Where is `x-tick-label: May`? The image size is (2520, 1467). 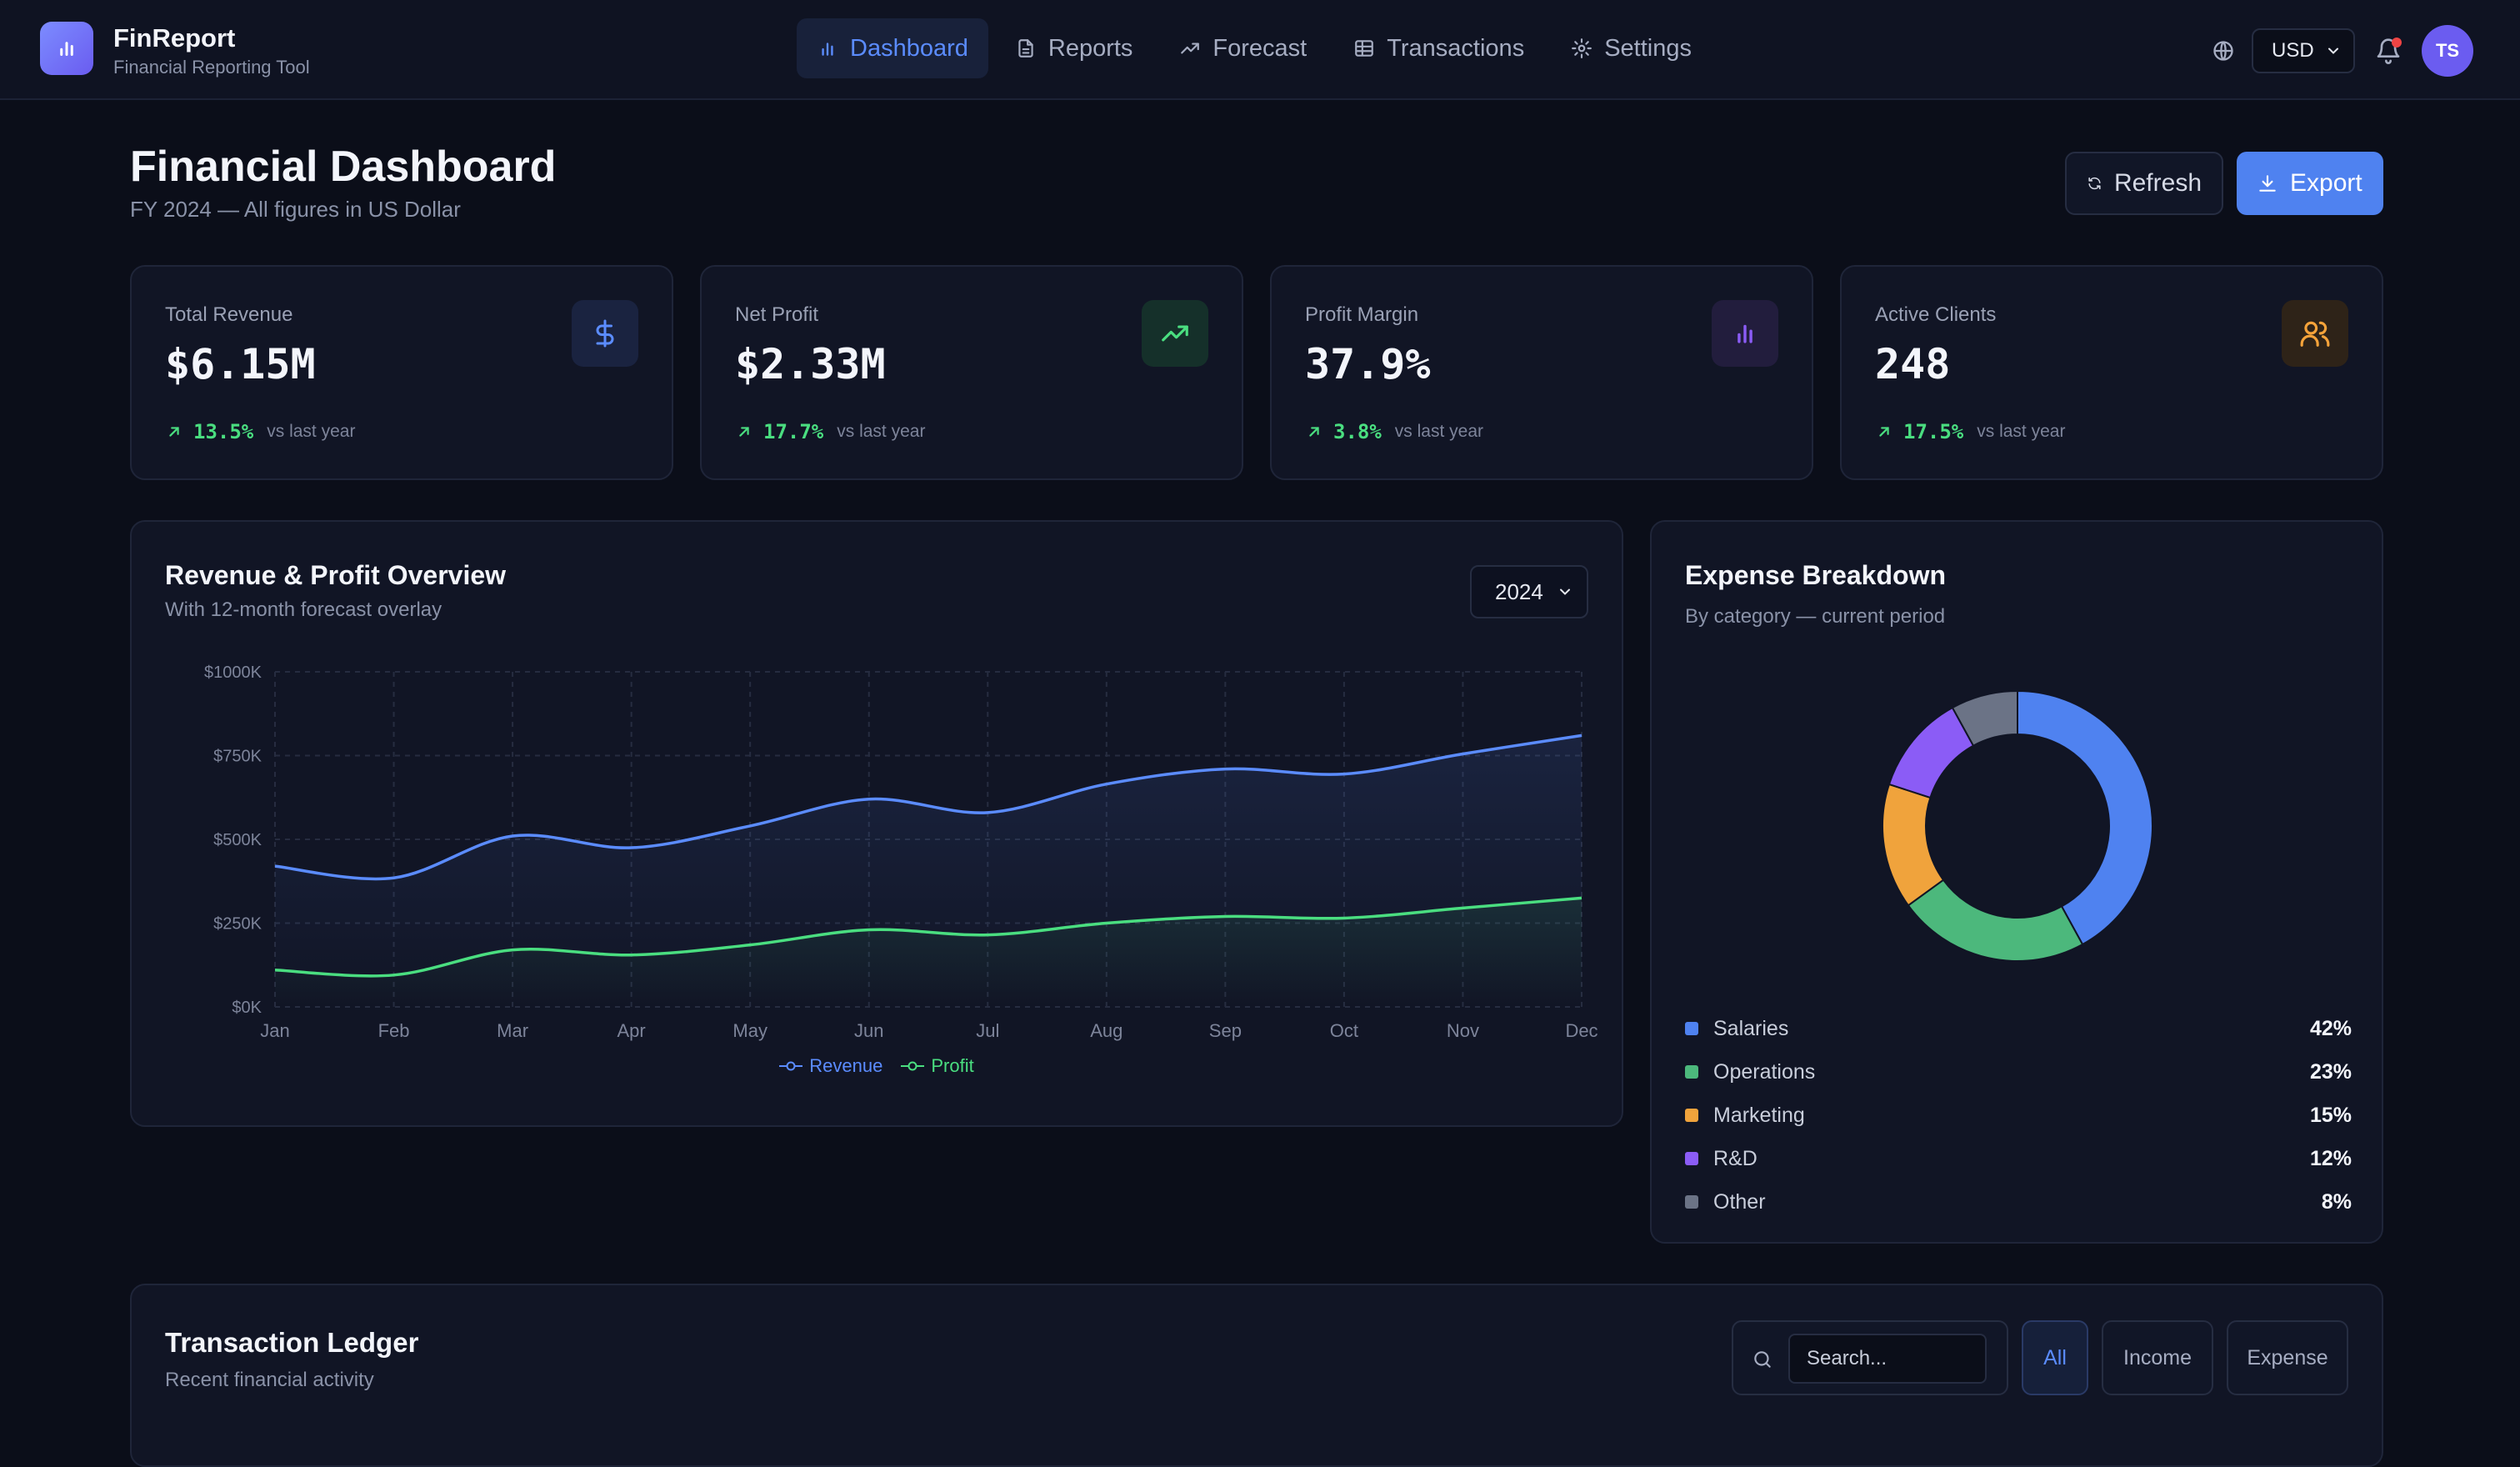
x-tick-label: May is located at coordinates (750, 1030).